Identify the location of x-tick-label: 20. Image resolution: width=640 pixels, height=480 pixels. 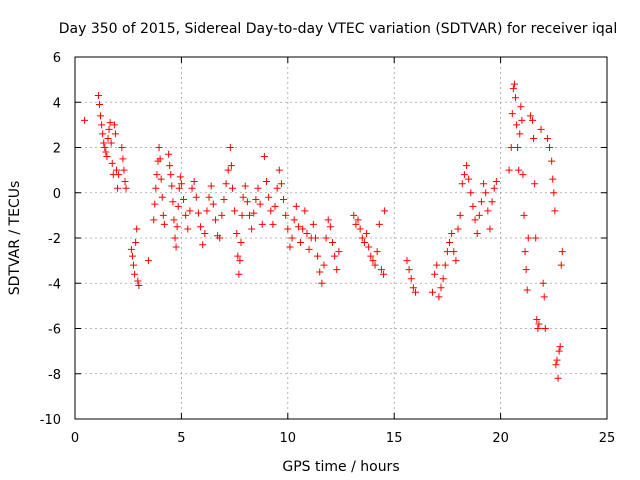
(500, 438).